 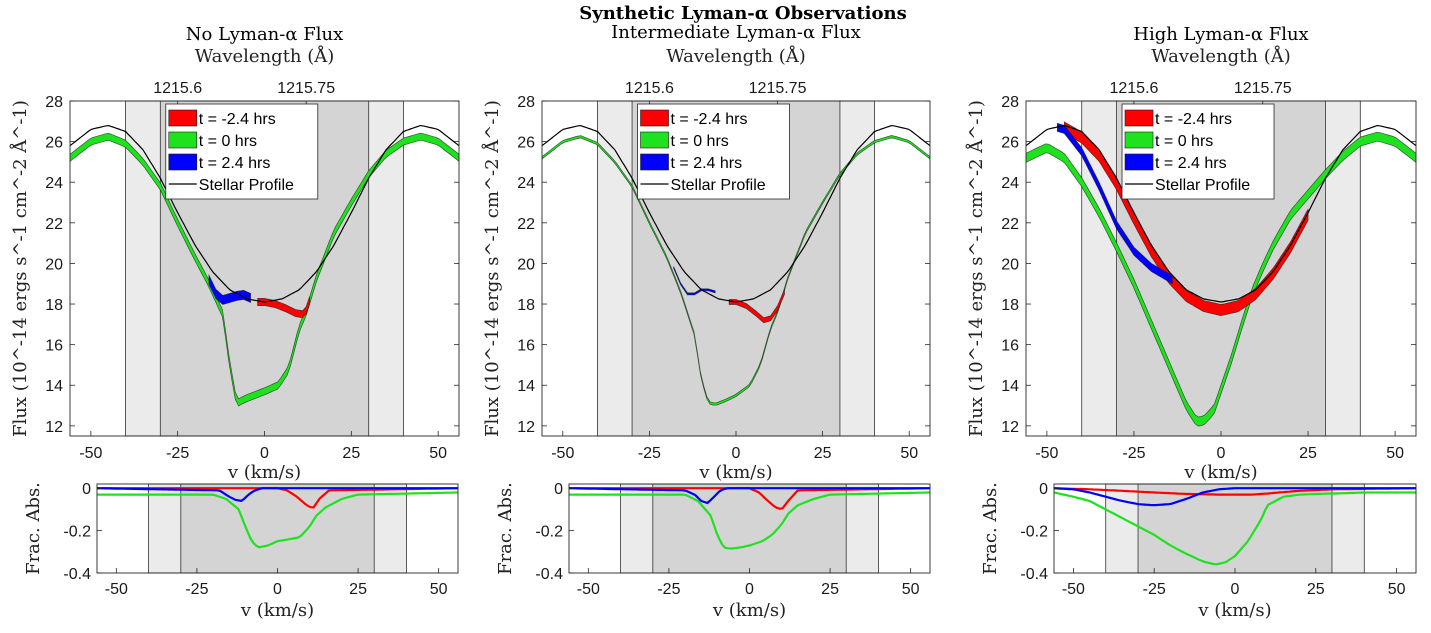 What do you see at coordinates (756, 306) in the screenshot?
I see `series-band-minus-2-4-hrs` at bounding box center [756, 306].